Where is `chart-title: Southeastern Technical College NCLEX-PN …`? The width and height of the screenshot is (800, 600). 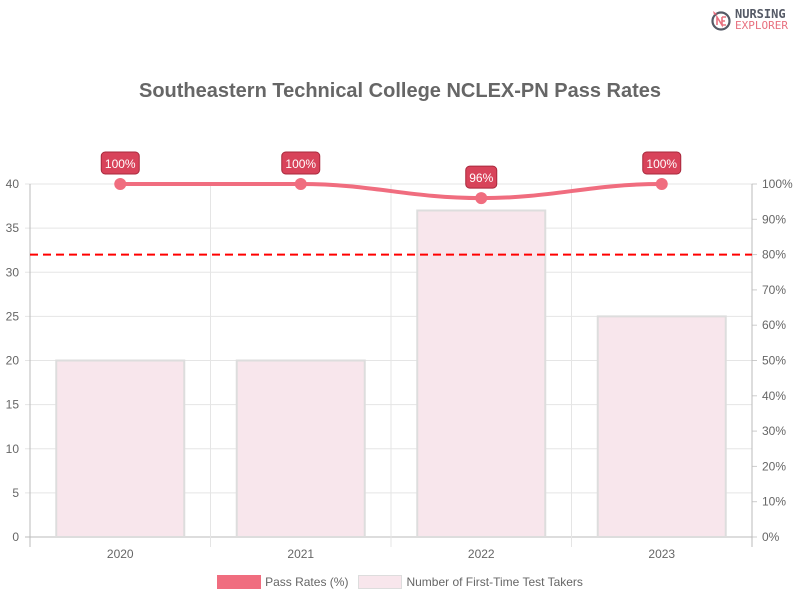 chart-title: Southeastern Technical College NCLEX-PN … is located at coordinates (399, 91).